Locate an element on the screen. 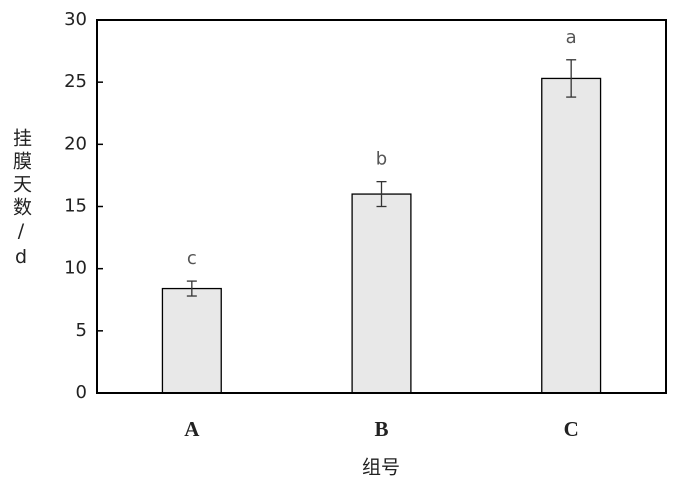  x-tick-label: B is located at coordinates (381, 429).